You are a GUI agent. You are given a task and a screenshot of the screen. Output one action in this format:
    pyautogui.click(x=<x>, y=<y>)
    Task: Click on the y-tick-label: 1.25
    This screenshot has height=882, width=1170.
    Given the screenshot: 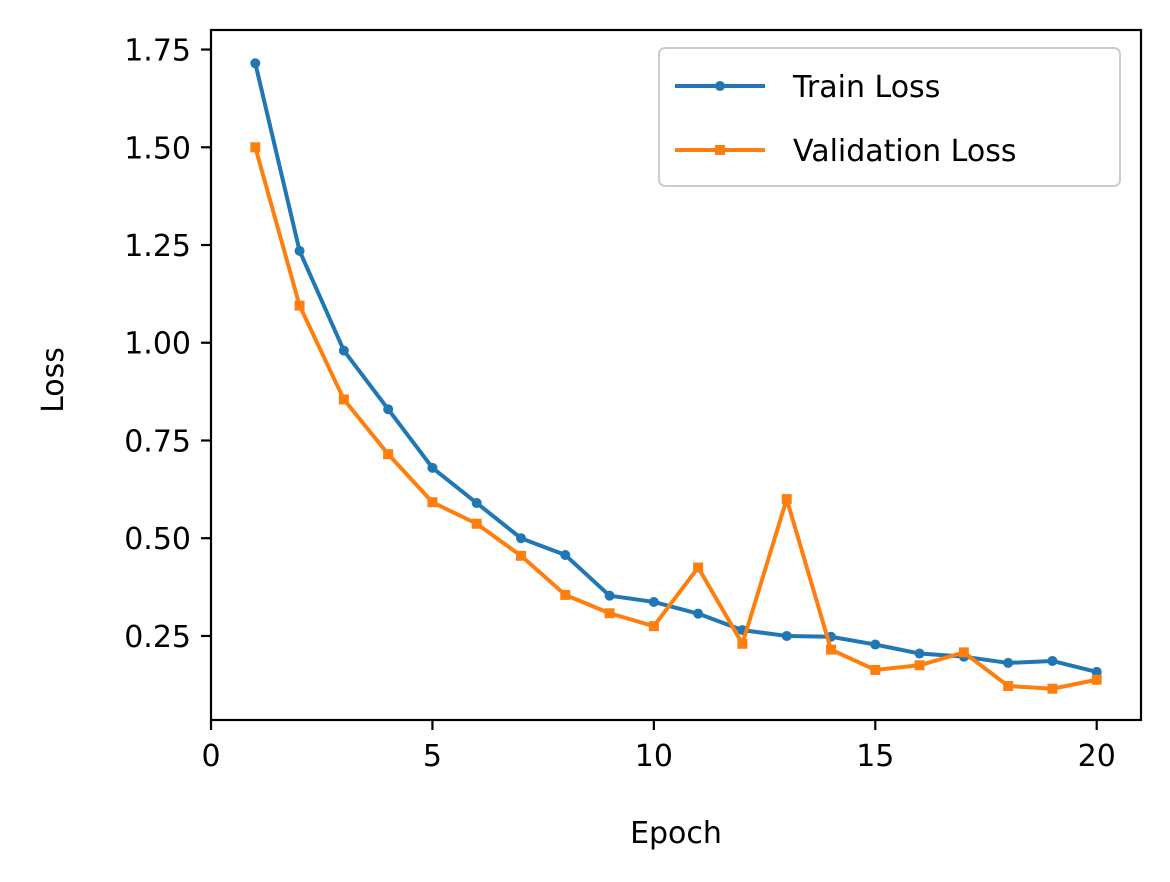 What is the action you would take?
    pyautogui.click(x=157, y=246)
    